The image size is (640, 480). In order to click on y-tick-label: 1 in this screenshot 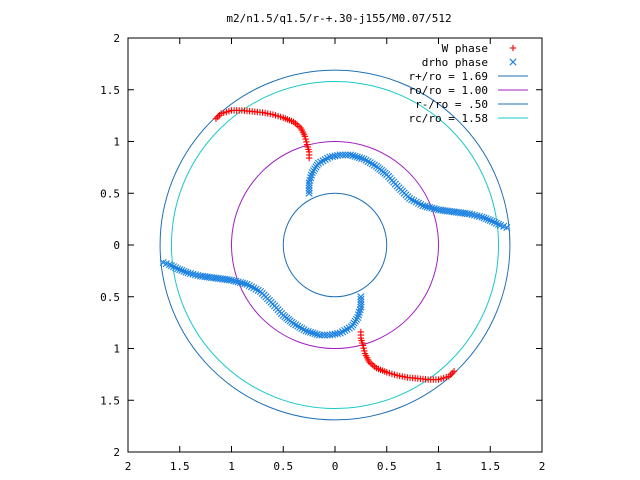, I will do `click(116, 349)`.